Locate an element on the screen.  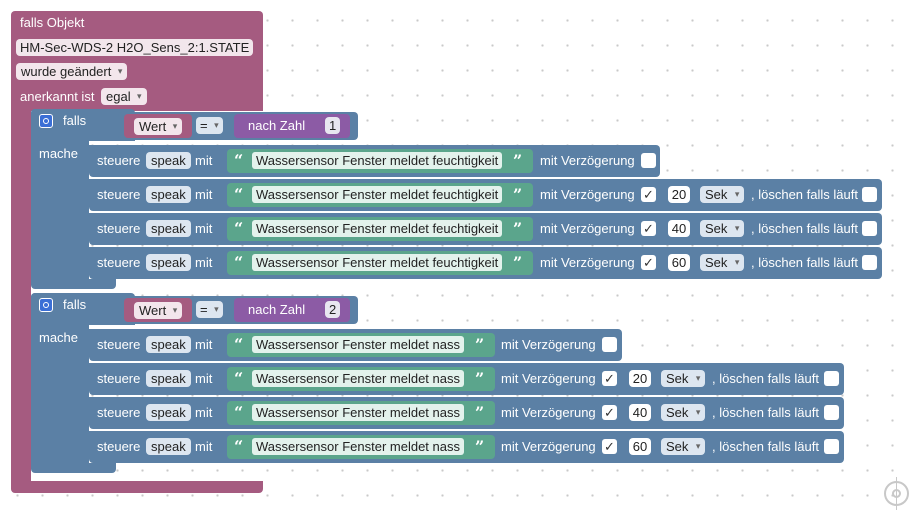
operator-dropdown-1: = is located at coordinates (209, 309).